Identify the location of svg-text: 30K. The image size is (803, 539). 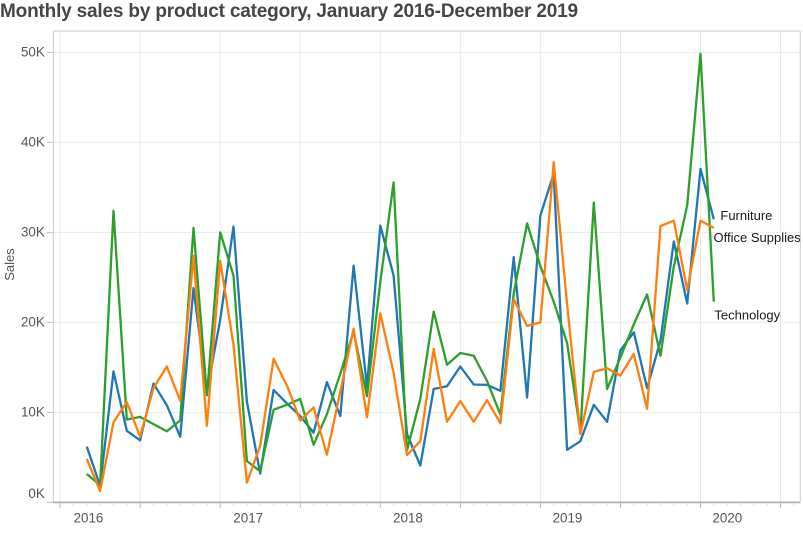
(33, 232).